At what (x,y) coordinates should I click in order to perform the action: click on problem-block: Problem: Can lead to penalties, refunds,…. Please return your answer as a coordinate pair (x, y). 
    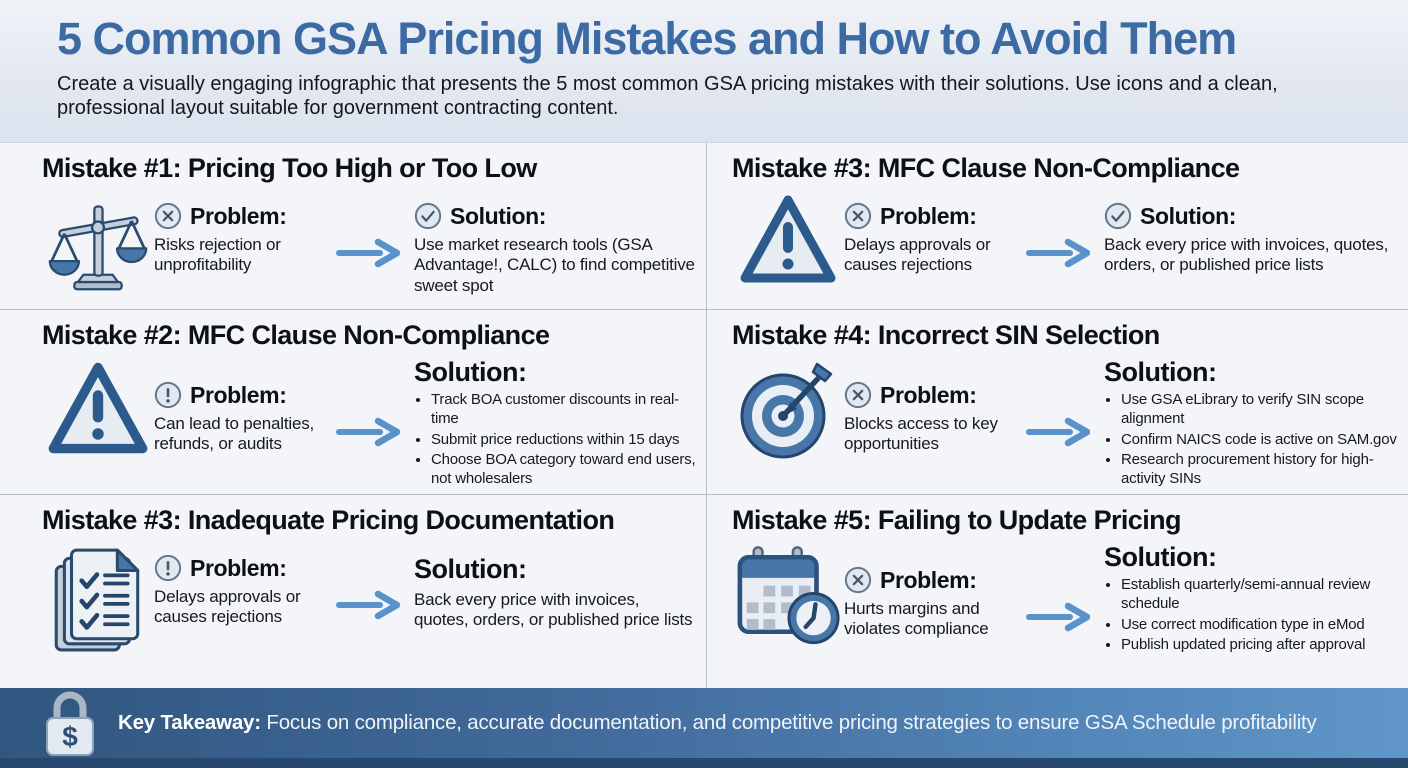
    Looking at the image, I should click on (243, 406).